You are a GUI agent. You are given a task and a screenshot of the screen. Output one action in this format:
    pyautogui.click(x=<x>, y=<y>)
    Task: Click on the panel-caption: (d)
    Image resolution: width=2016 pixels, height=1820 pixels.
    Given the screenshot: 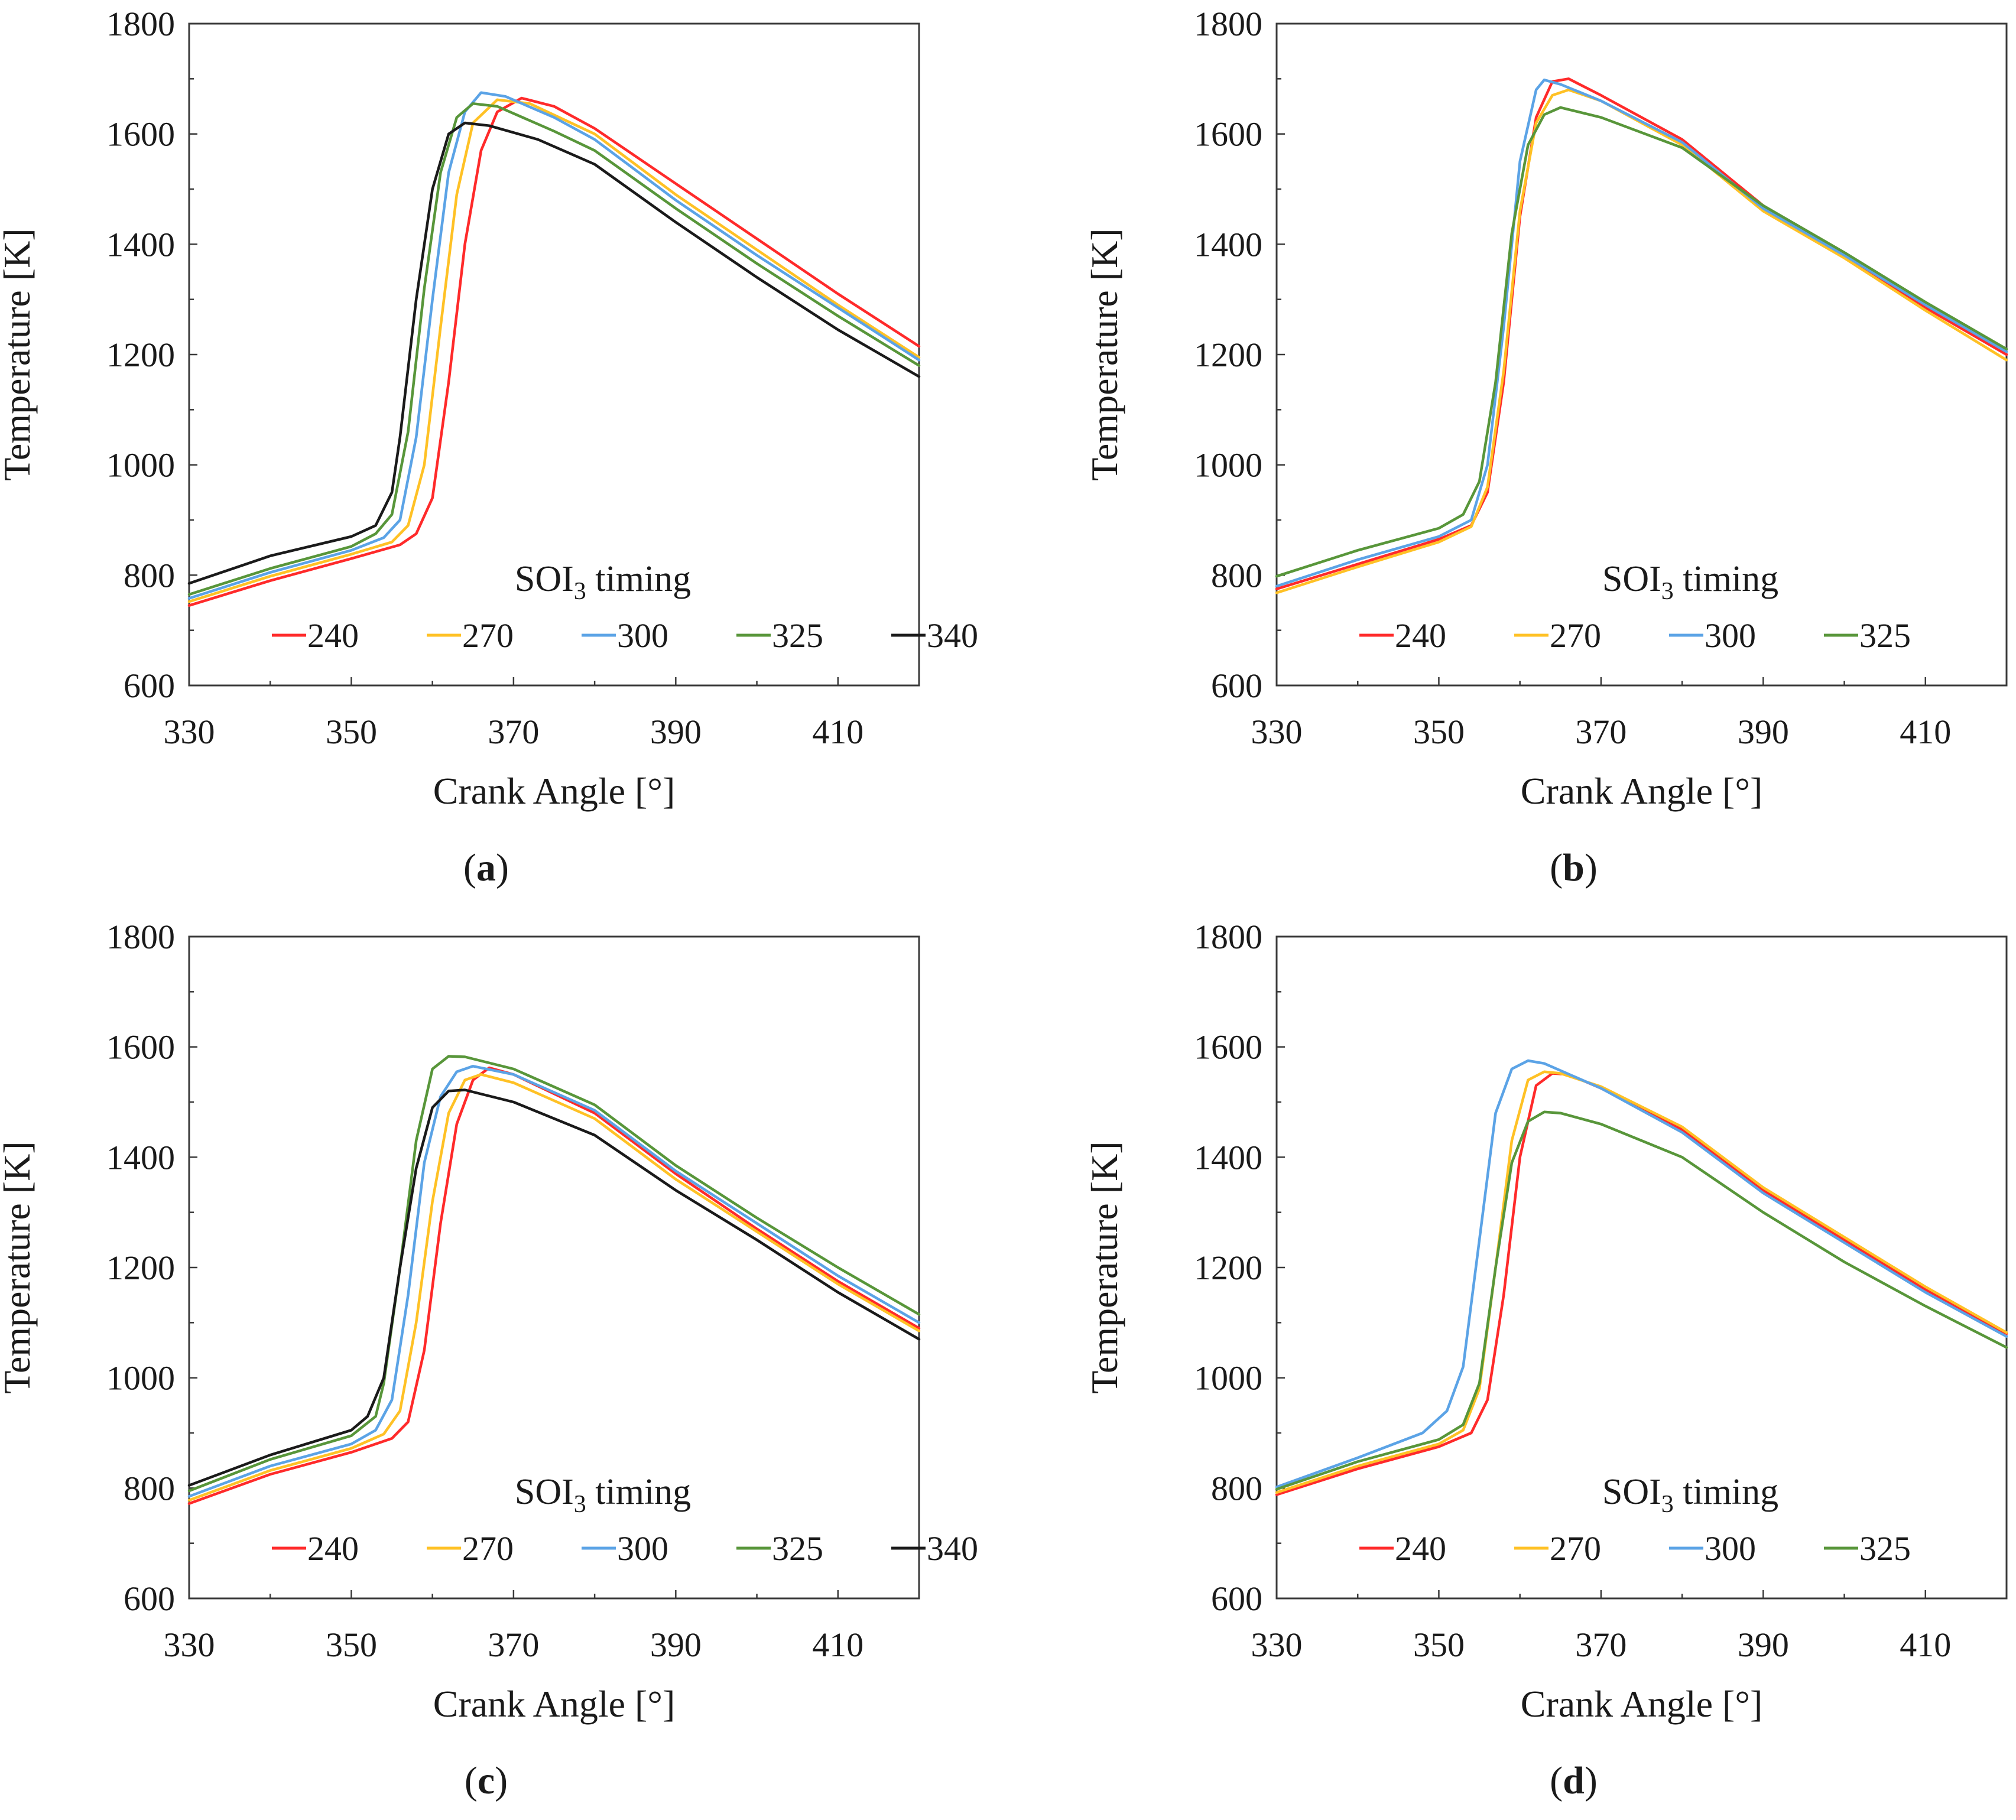 What is the action you would take?
    pyautogui.click(x=1574, y=1780)
    